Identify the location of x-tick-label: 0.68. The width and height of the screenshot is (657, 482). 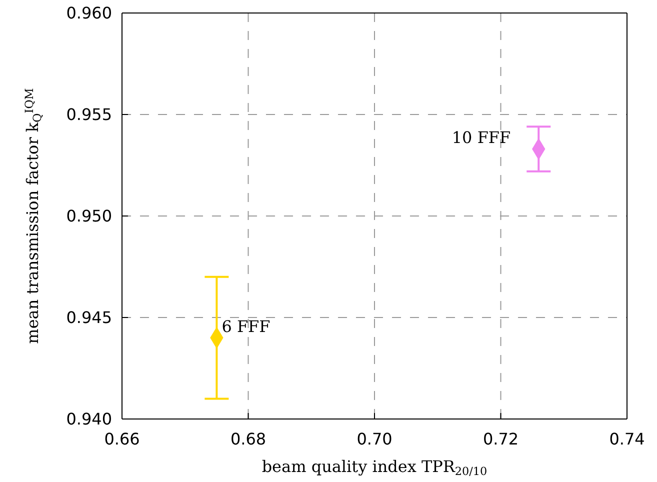
(248, 438).